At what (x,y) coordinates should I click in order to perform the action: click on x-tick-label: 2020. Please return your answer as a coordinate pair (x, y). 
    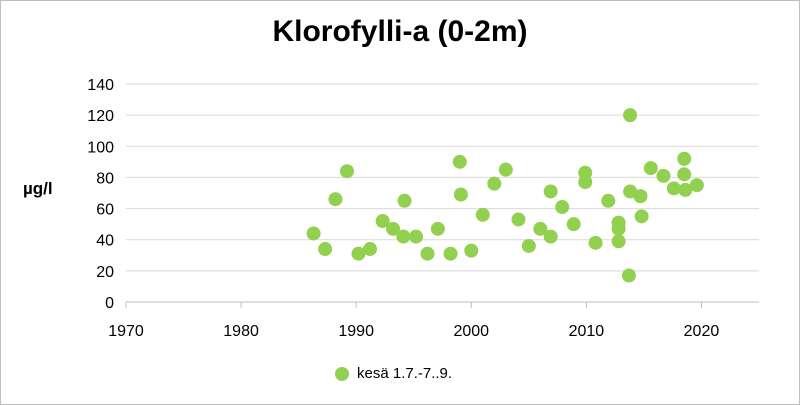
    Looking at the image, I should click on (702, 331).